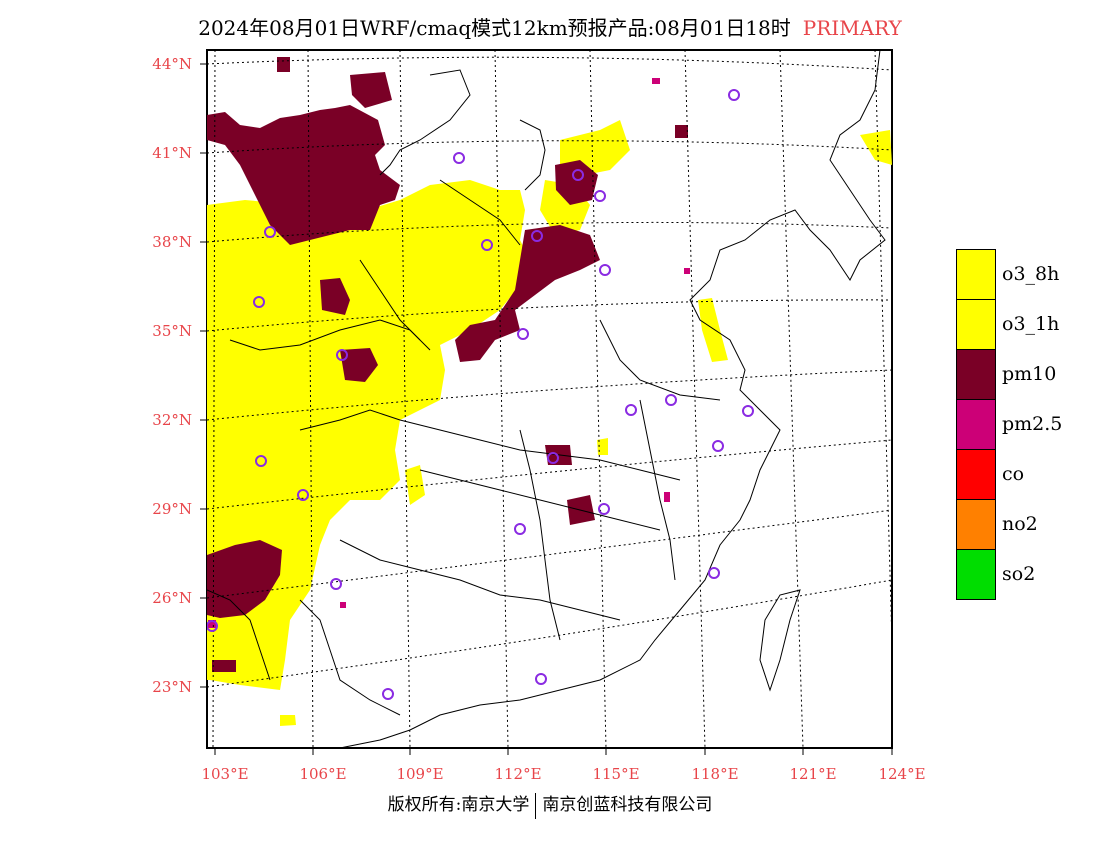 This screenshot has width=1100, height=850. Describe the element at coordinates (1028, 474) in the screenshot. I see `legend-item-co: co` at that location.